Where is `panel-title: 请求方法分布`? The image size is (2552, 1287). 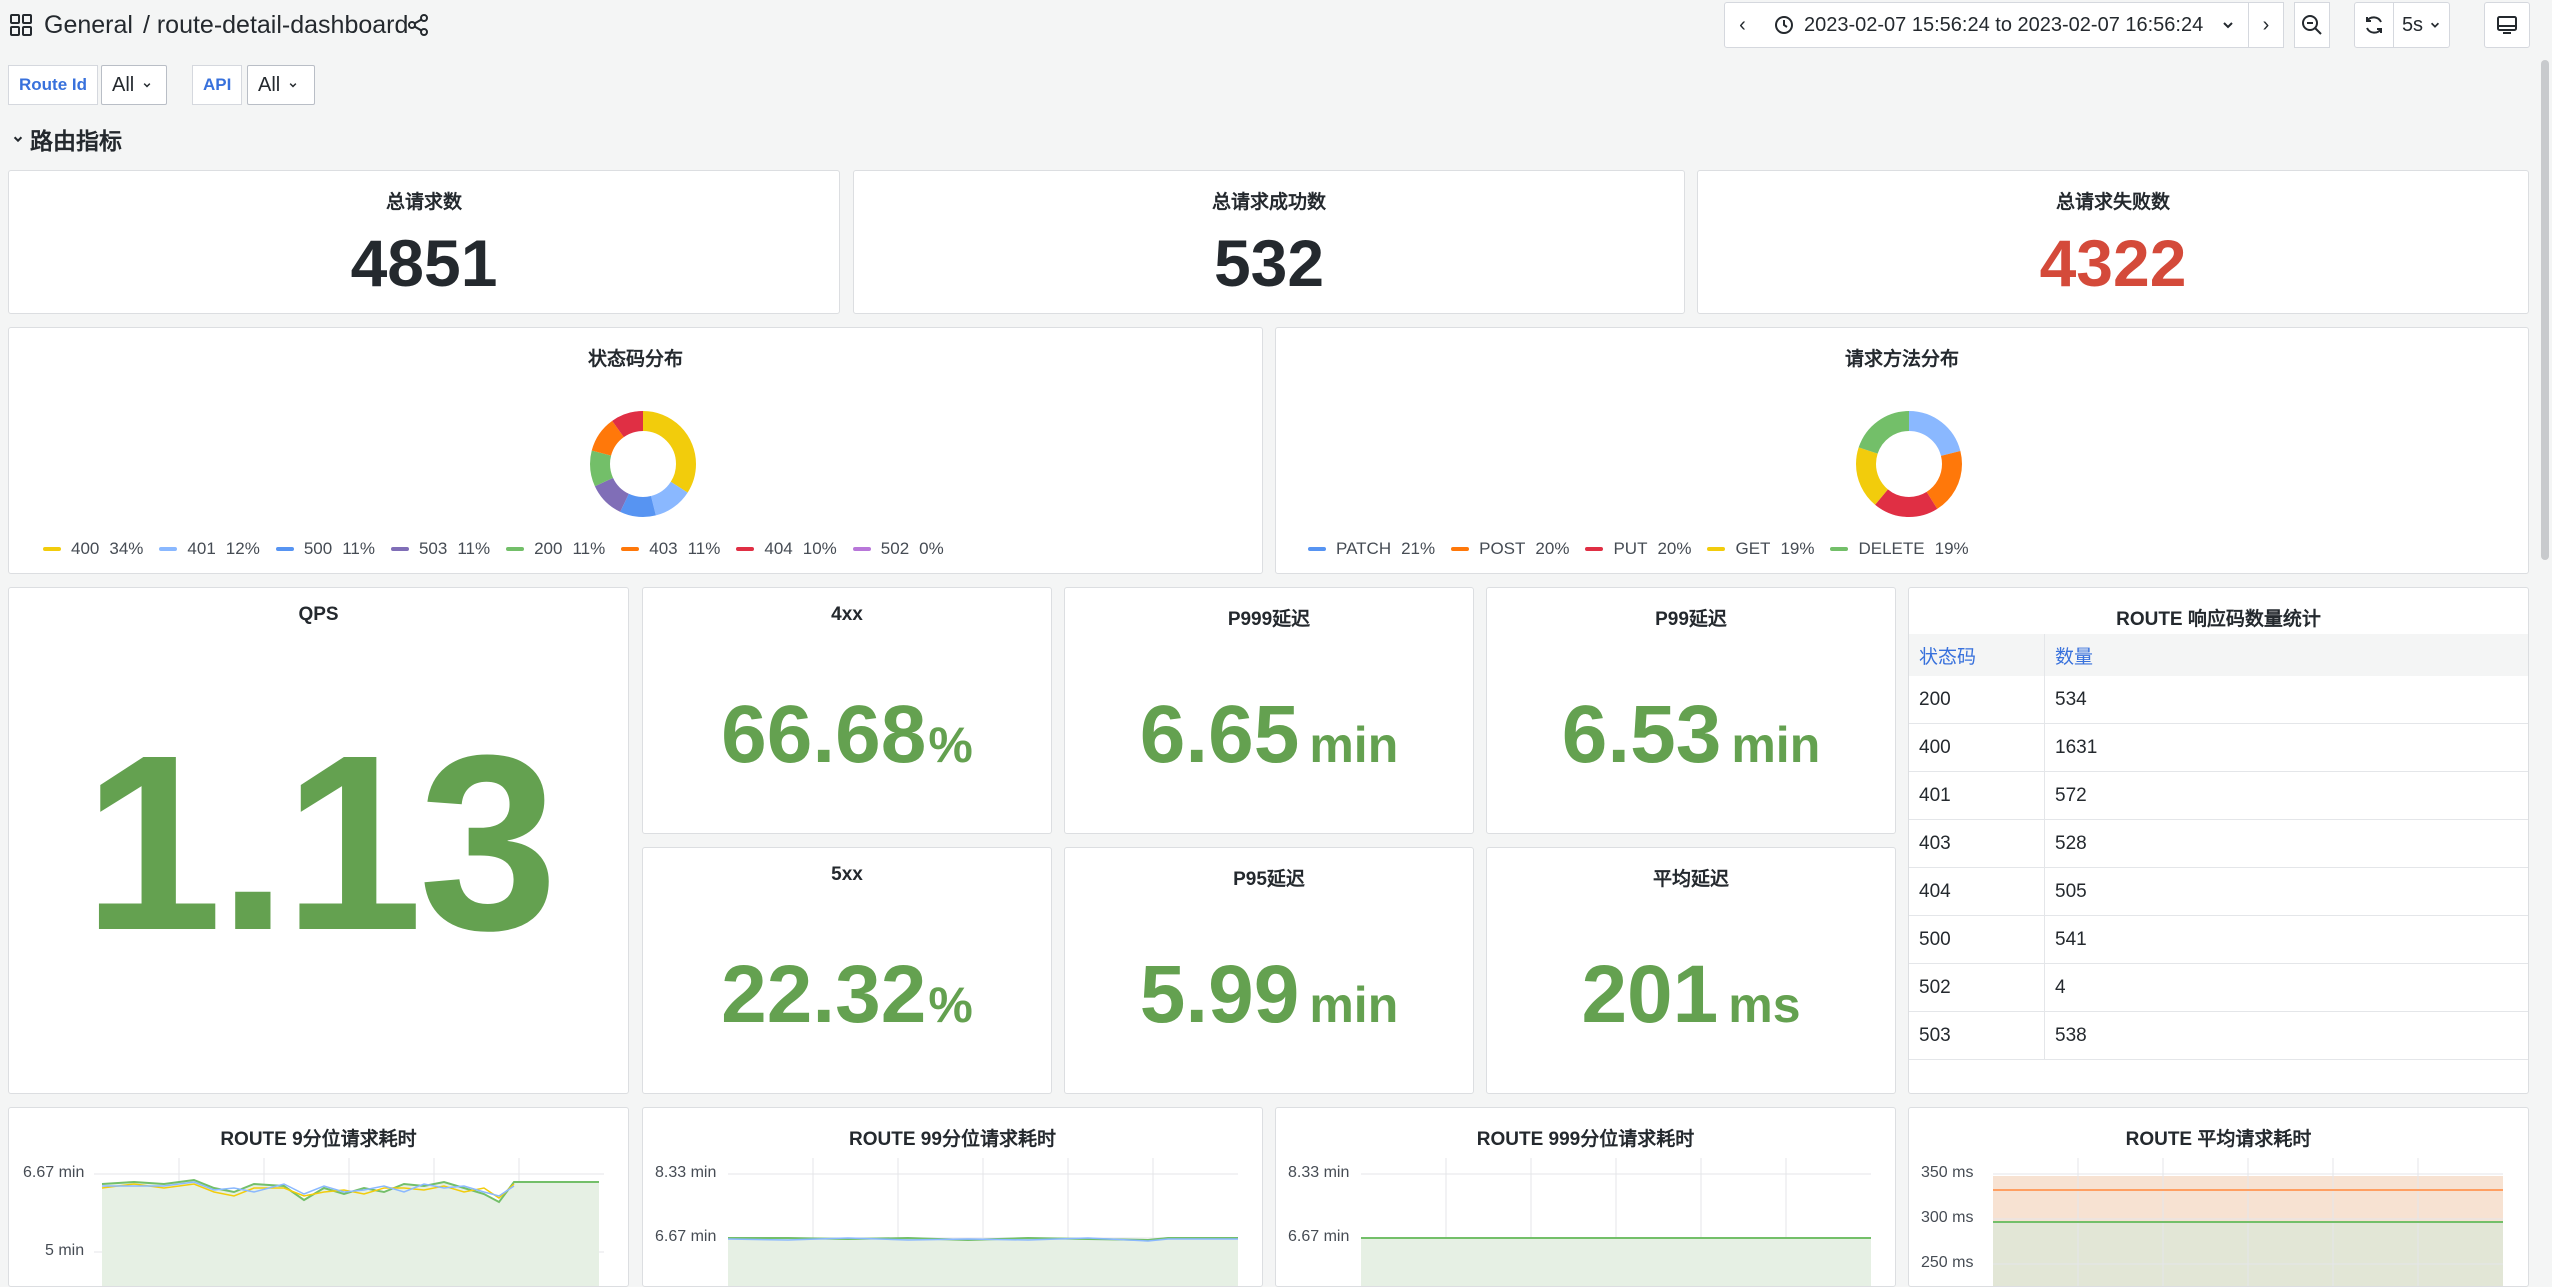 panel-title: 请求方法分布 is located at coordinates (1901, 359).